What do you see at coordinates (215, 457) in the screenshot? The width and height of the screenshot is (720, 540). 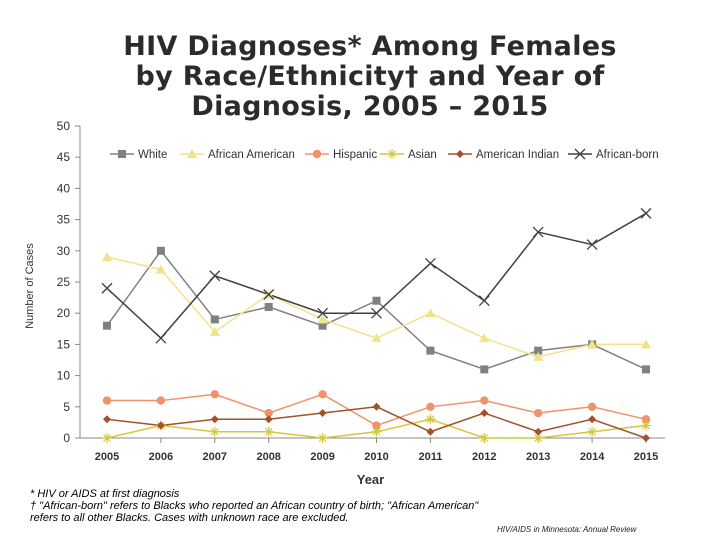 I see `x-tick-label: 2007` at bounding box center [215, 457].